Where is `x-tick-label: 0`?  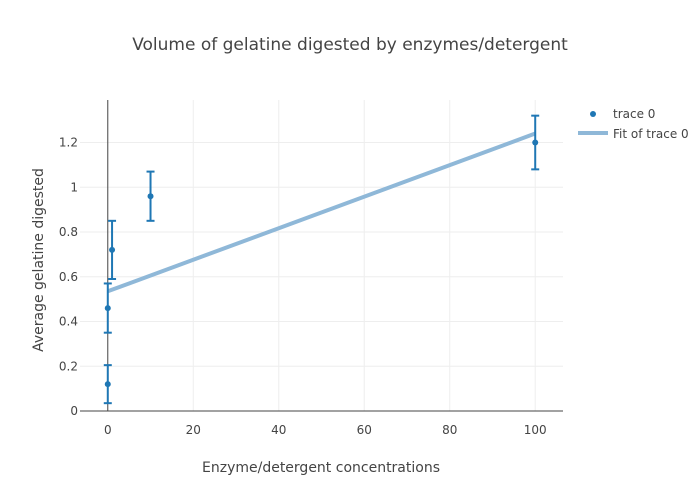
x-tick-label: 0 is located at coordinates (108, 430).